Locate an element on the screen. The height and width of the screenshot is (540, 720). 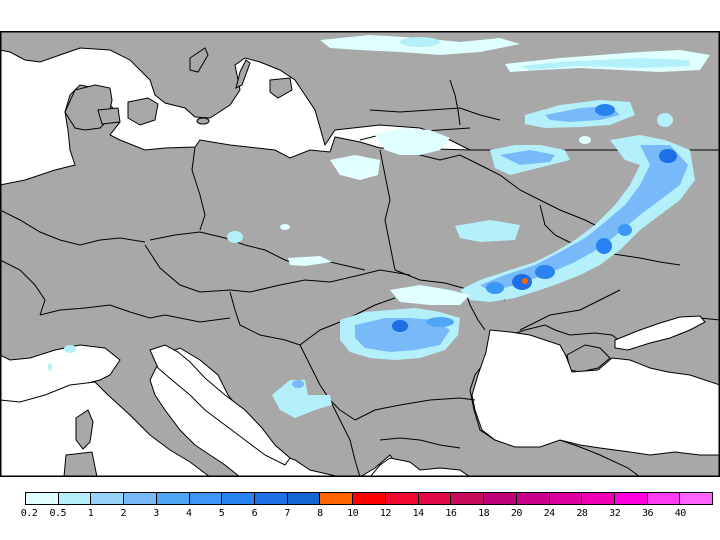
gotland-island is located at coordinates (199, 60).